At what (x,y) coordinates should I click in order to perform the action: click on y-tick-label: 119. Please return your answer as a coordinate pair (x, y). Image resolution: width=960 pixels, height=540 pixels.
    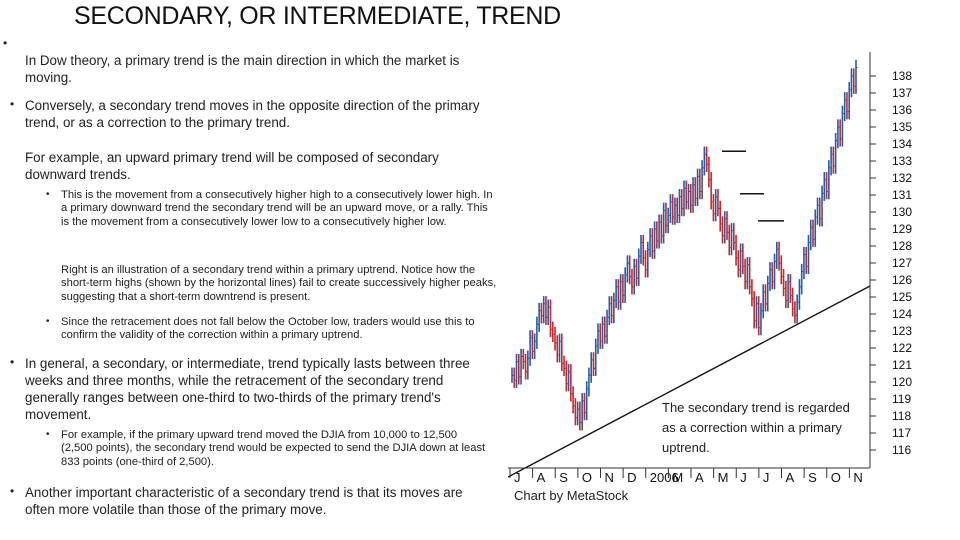
    Looking at the image, I should click on (901, 399).